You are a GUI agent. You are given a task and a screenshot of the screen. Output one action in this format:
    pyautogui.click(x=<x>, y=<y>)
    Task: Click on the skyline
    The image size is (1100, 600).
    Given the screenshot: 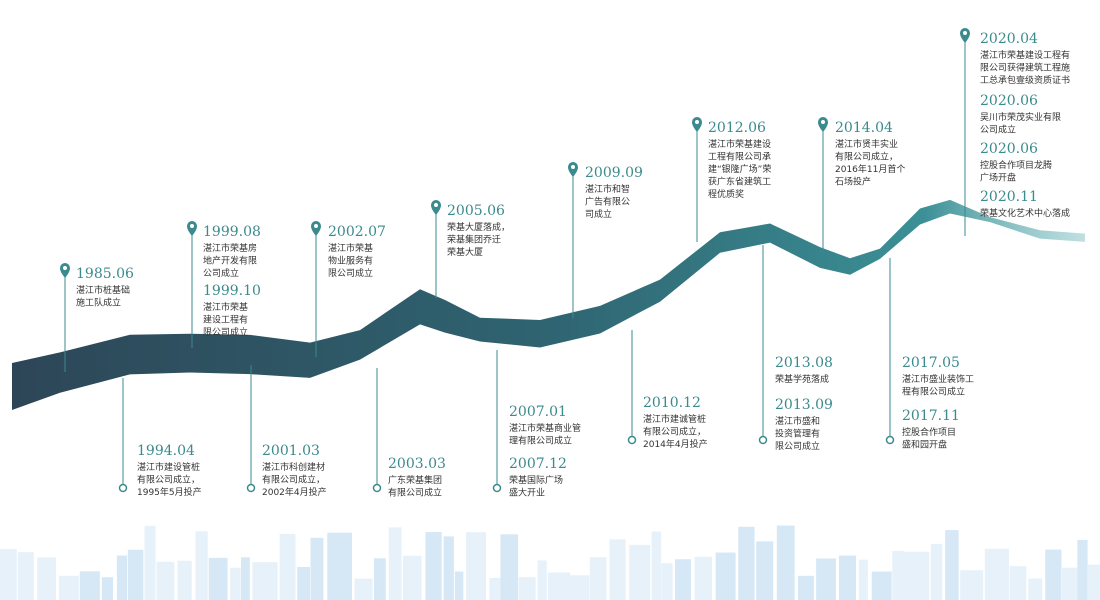 What is the action you would take?
    pyautogui.click(x=550, y=562)
    